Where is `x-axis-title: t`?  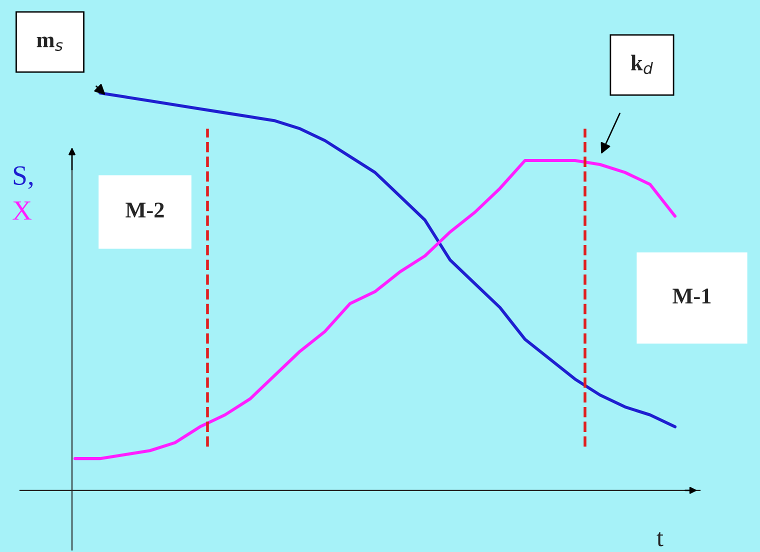 x-axis-title: t is located at coordinates (660, 539).